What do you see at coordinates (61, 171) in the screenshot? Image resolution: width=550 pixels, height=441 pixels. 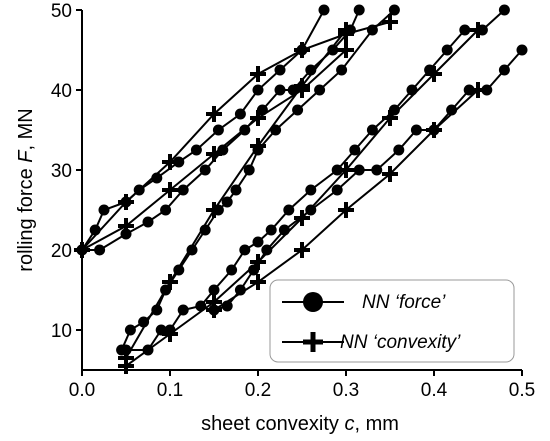 I see `y-tick-label: 30` at bounding box center [61, 171].